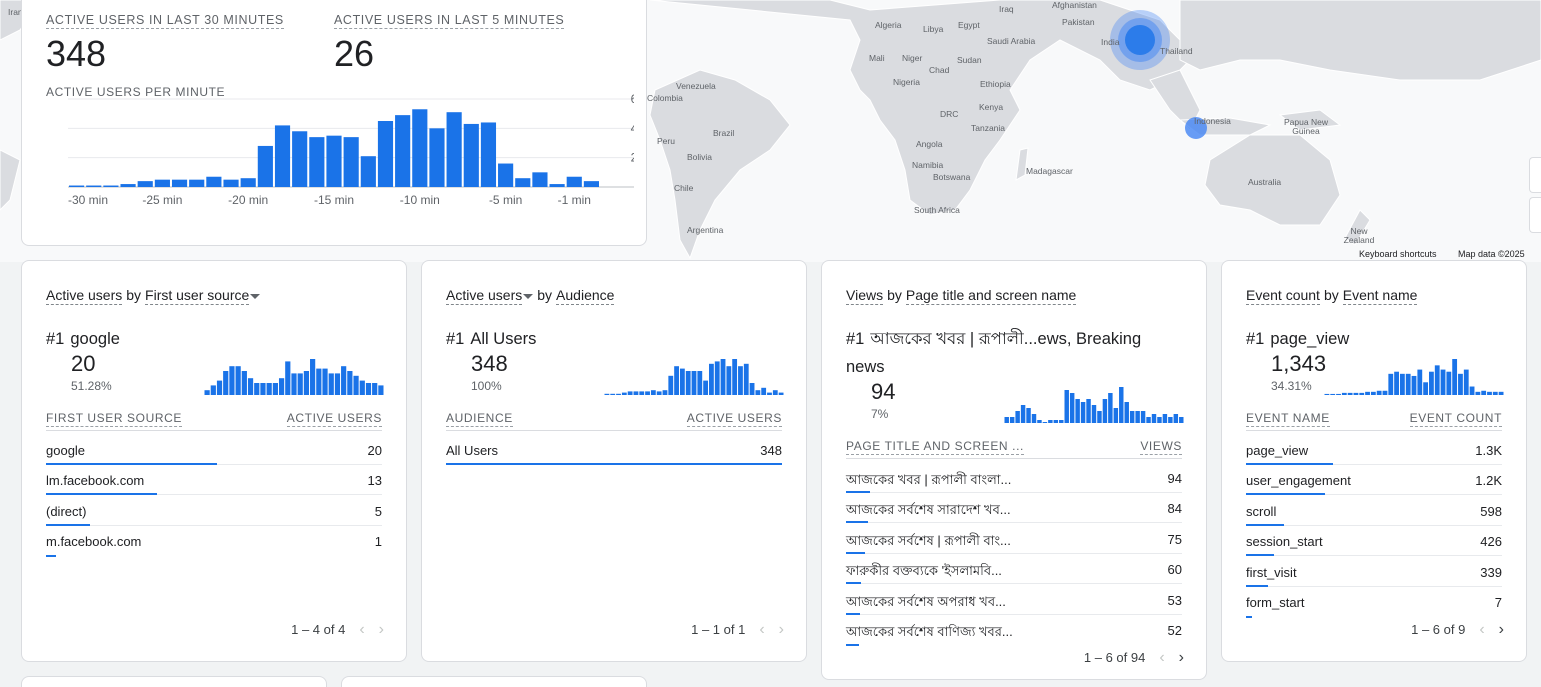 This screenshot has height=687, width=1541. Describe the element at coordinates (614, 450) in the screenshot. I see `table-row: All Users 348` at that location.